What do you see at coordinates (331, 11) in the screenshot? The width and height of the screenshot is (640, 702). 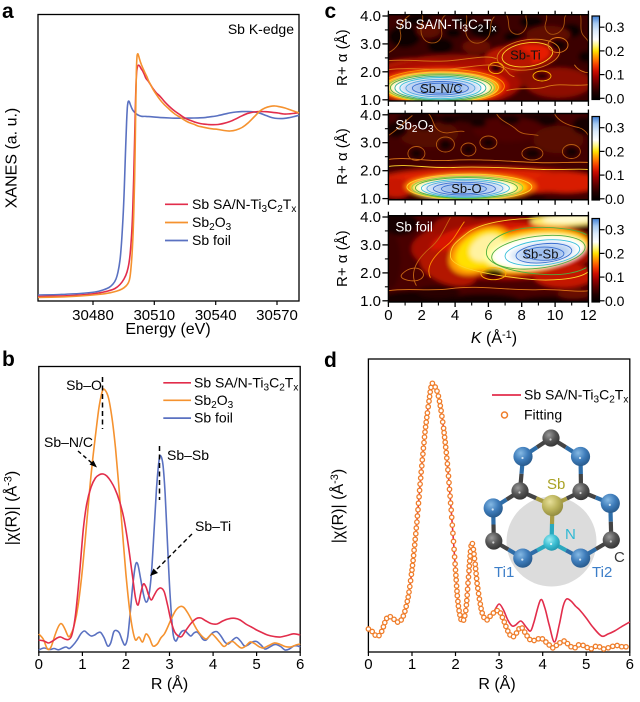 I see `svg-text: c` at bounding box center [331, 11].